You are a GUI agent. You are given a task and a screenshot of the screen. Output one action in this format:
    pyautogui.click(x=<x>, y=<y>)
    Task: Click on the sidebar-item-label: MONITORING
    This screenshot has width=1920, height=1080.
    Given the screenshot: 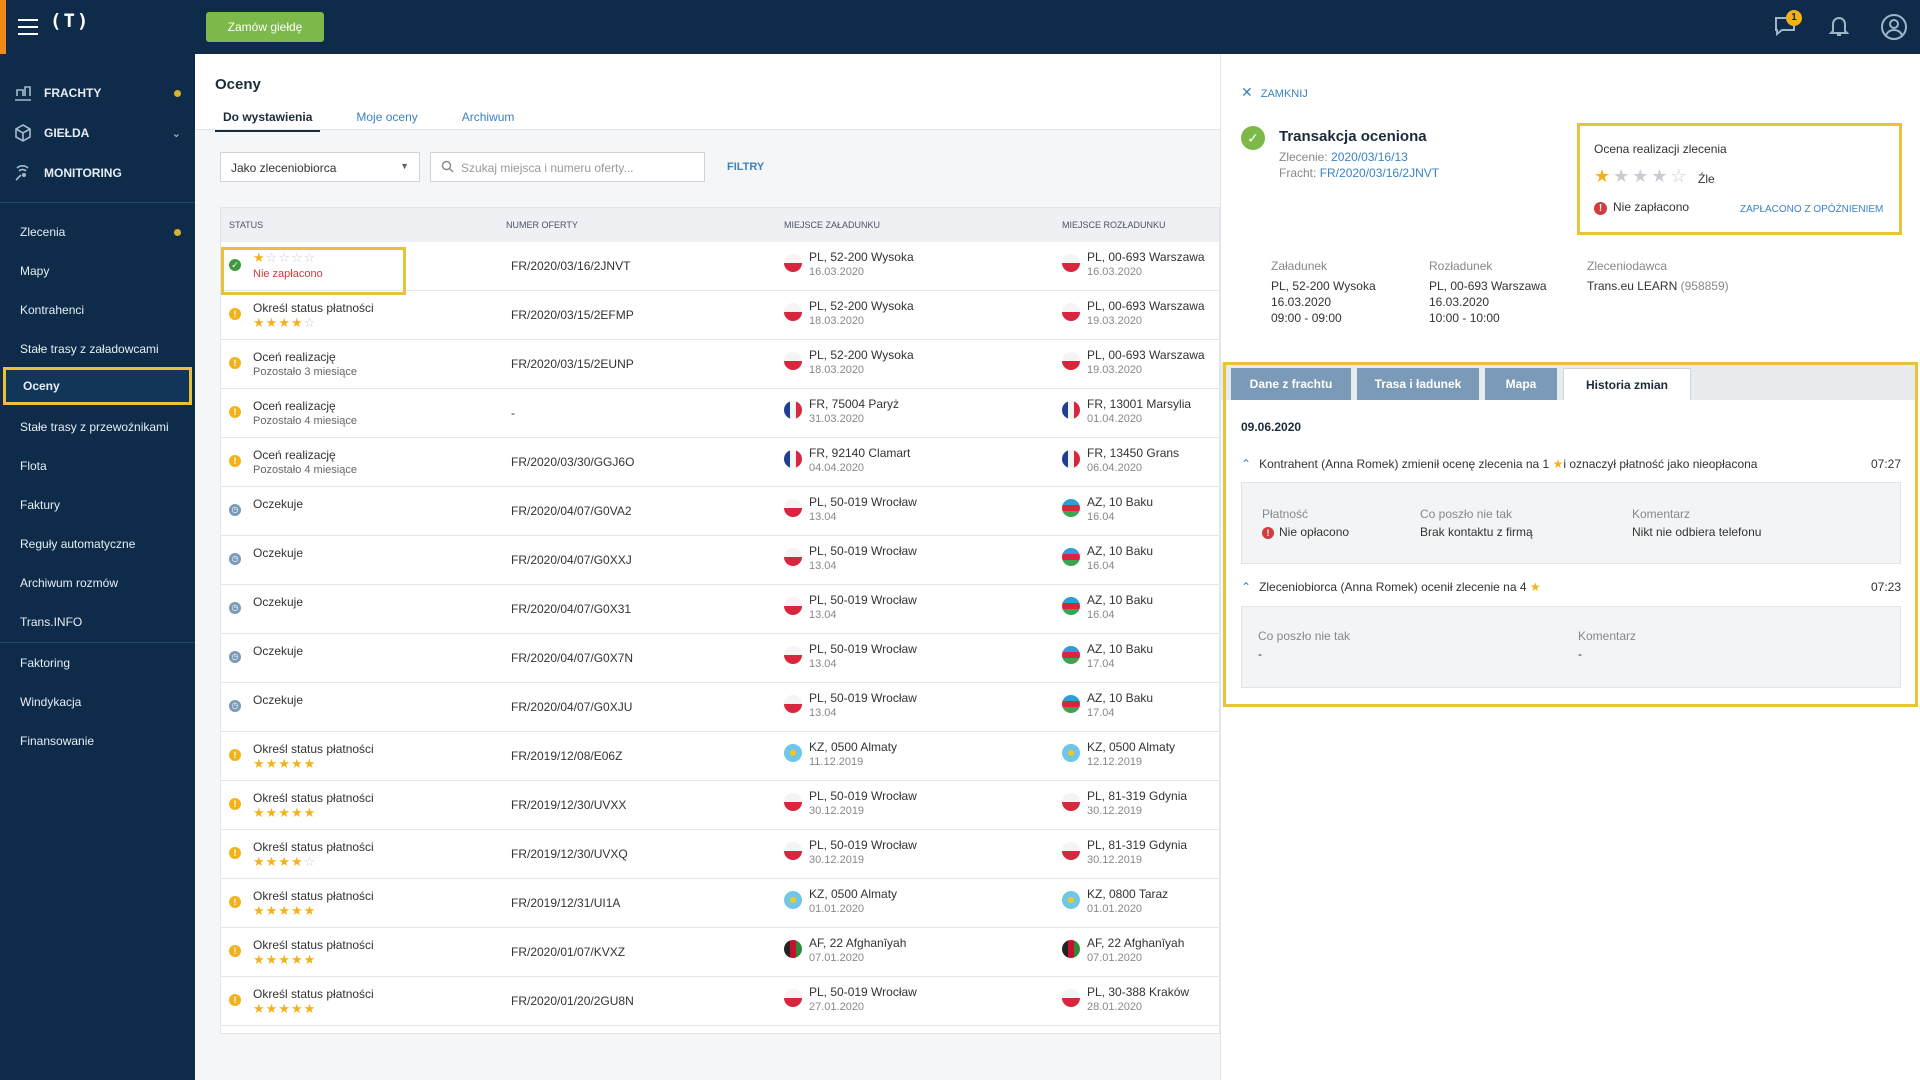 What is the action you would take?
    pyautogui.click(x=83, y=173)
    